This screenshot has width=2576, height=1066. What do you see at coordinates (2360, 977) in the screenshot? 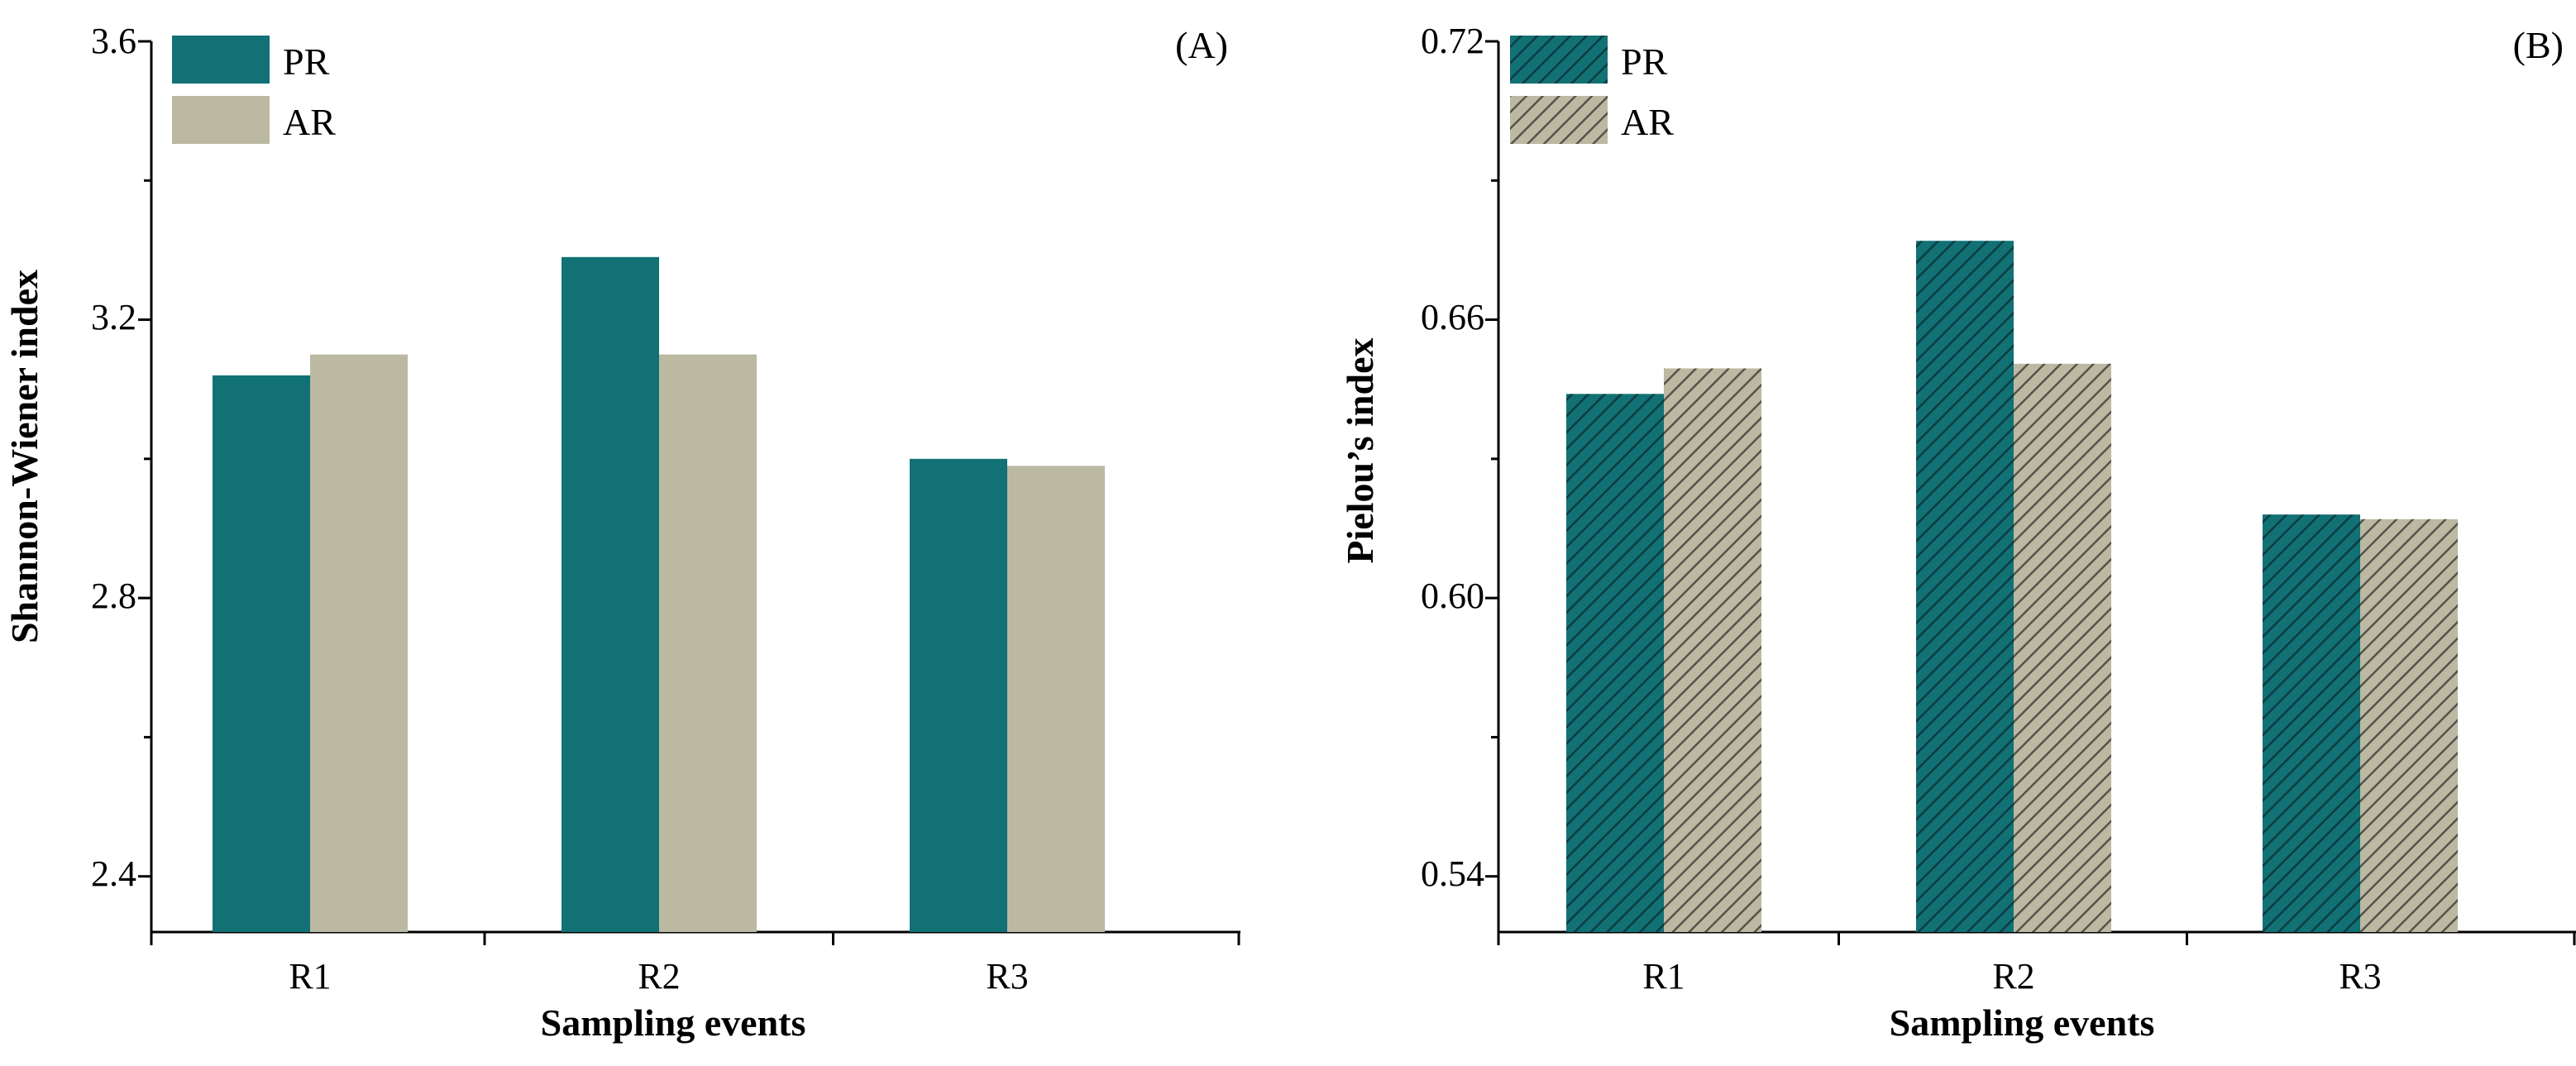
I see `panel-b-x-tick-r3: R3` at bounding box center [2360, 977].